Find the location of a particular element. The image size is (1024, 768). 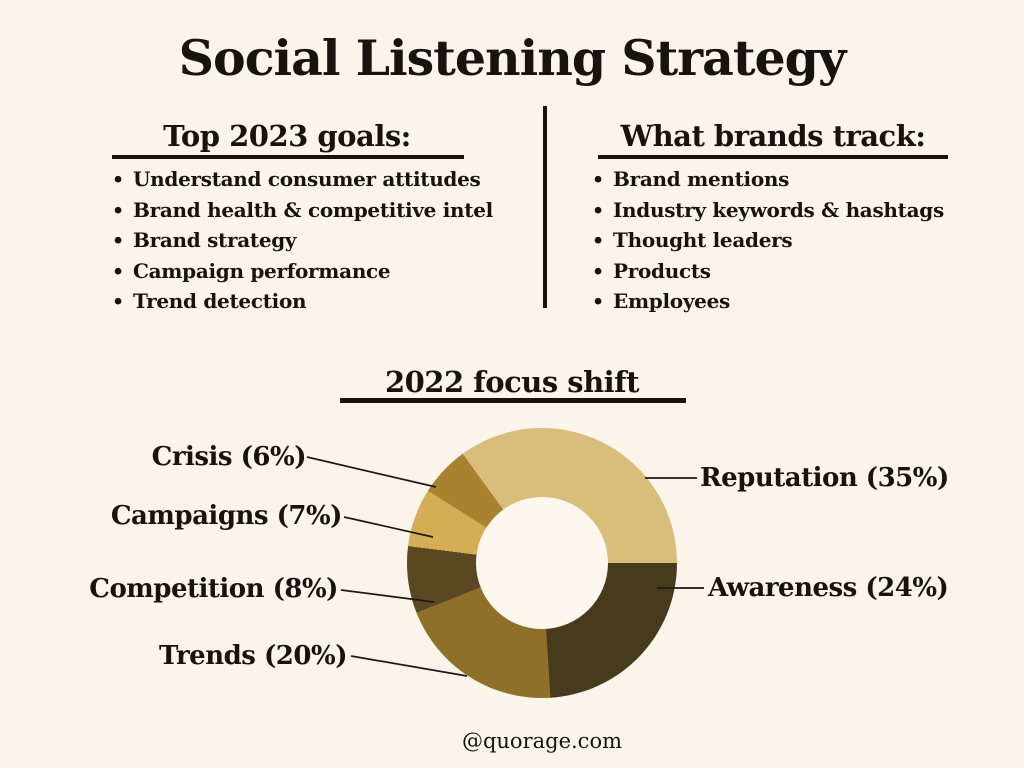

list-item-text: Industry keywords & hashtags is located at coordinates (778, 209).